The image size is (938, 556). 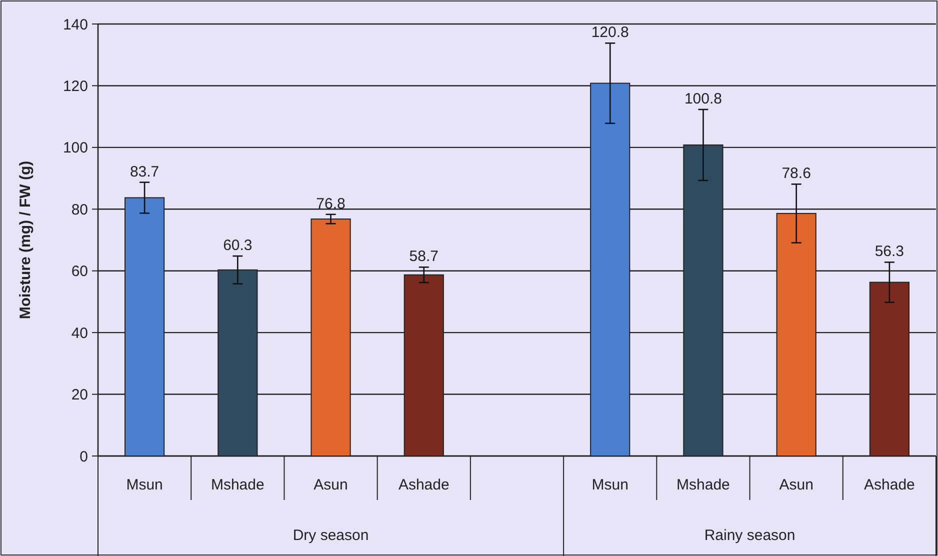 I want to click on data-label: 83.7, so click(x=145, y=171).